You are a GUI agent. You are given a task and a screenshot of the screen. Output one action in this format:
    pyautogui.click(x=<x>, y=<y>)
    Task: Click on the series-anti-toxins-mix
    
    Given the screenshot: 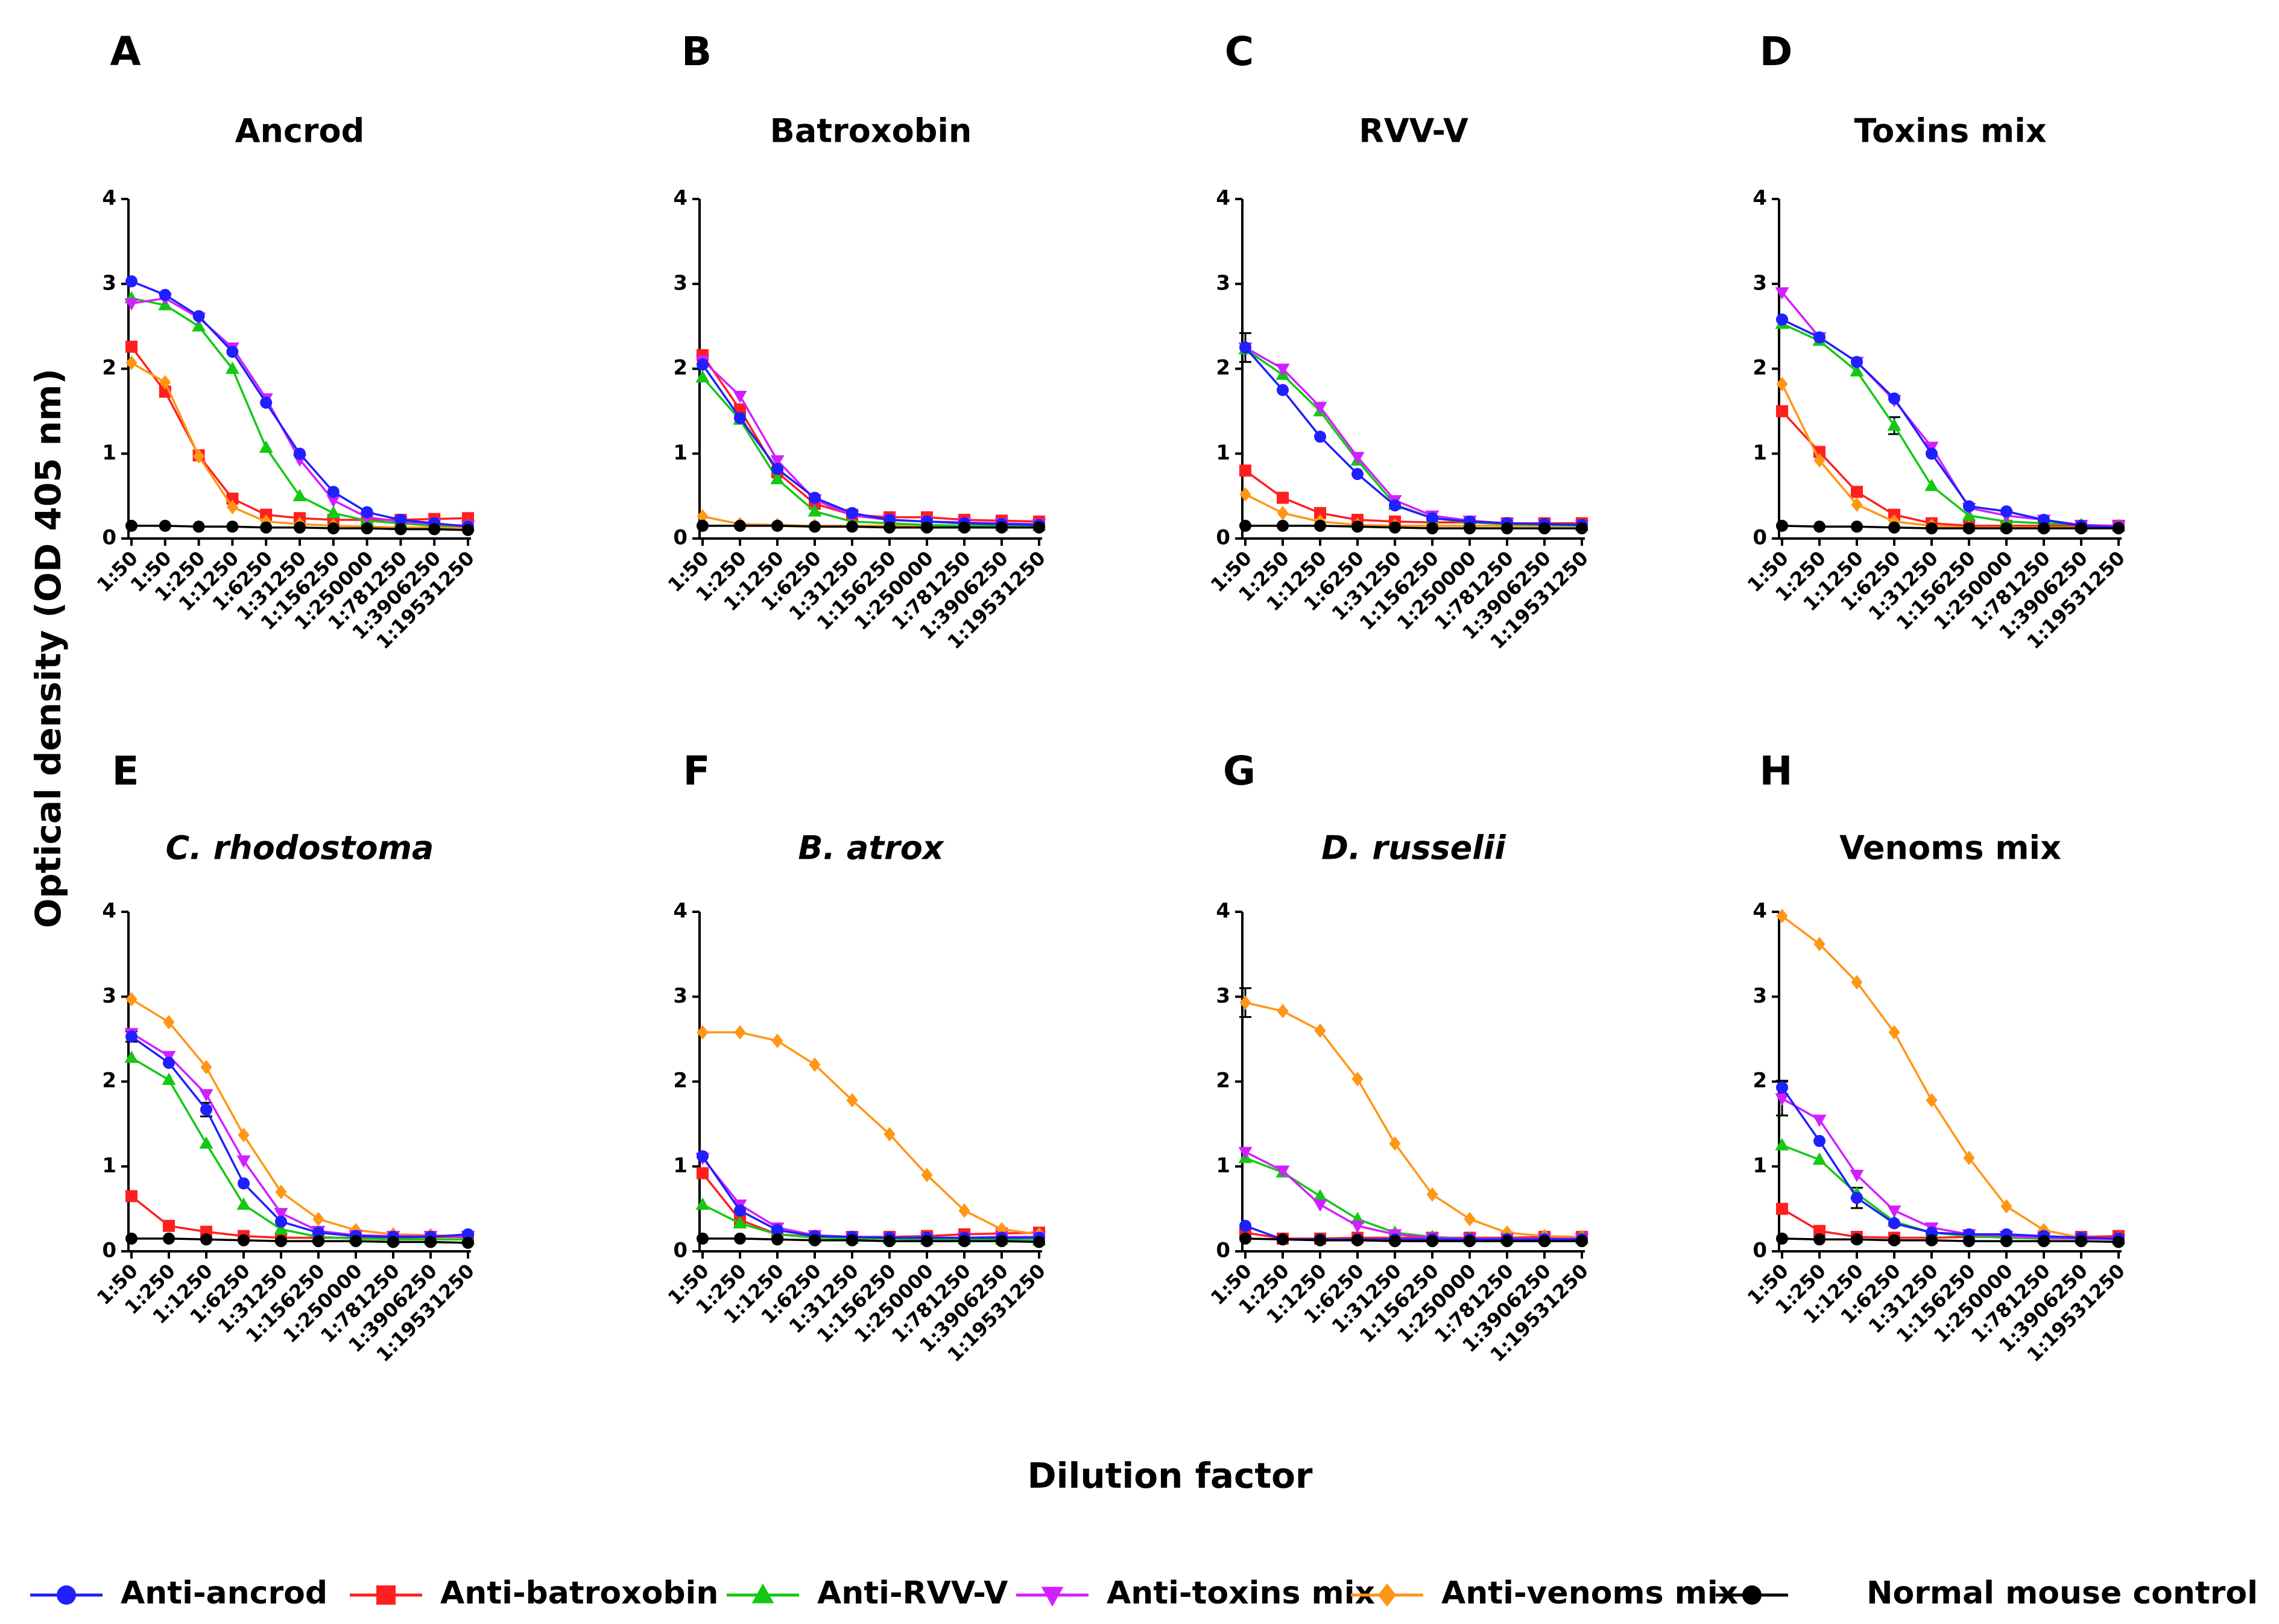 What is the action you would take?
    pyautogui.click(x=1950, y=1170)
    